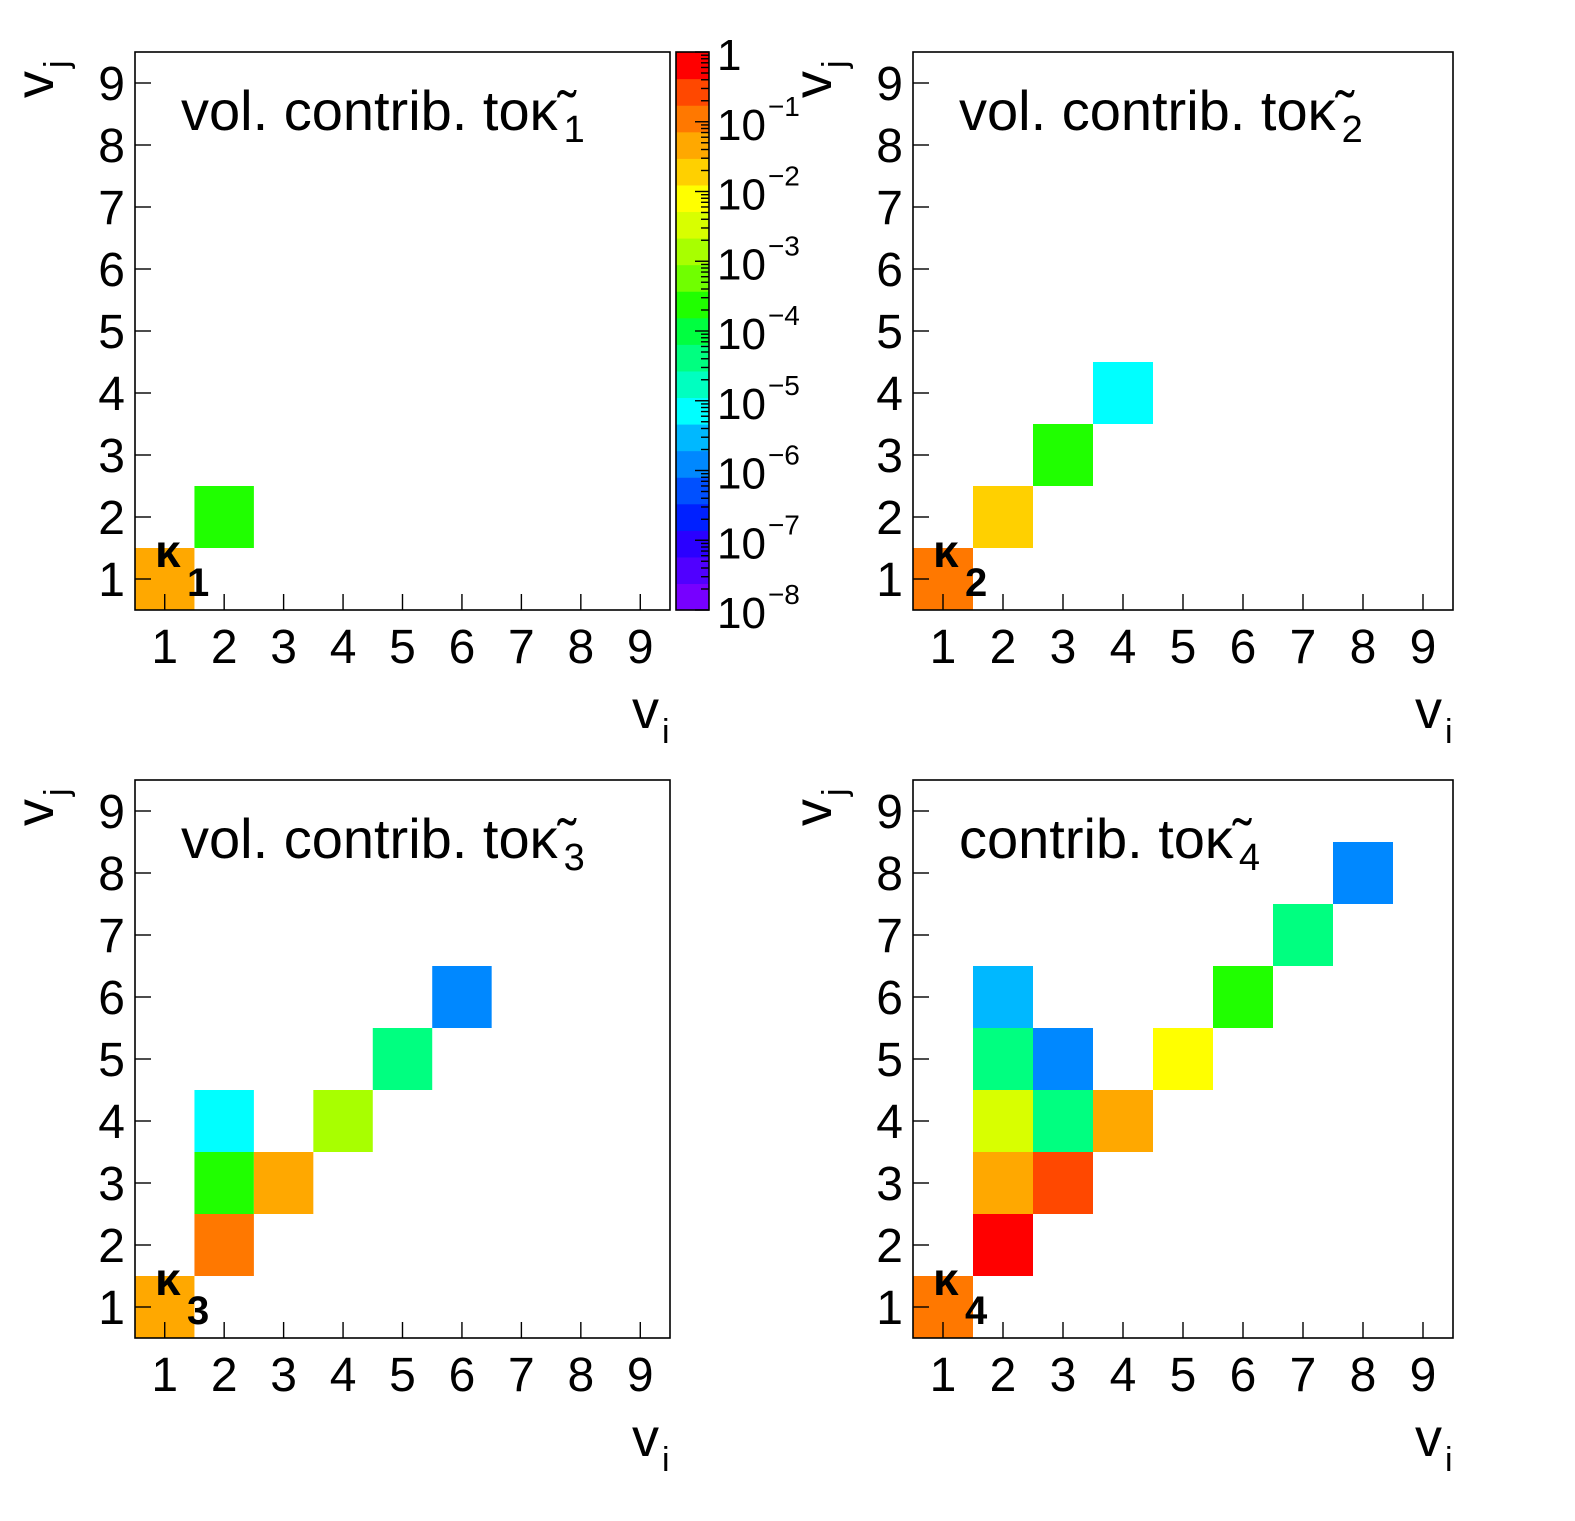 This screenshot has height=1521, width=1575. I want to click on cumulant-label: κ, so click(168, 1279).